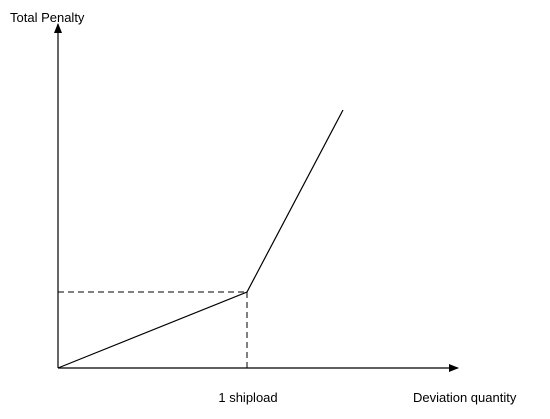  What do you see at coordinates (247, 397) in the screenshot?
I see `breakpoint-label: 1 shipload` at bounding box center [247, 397].